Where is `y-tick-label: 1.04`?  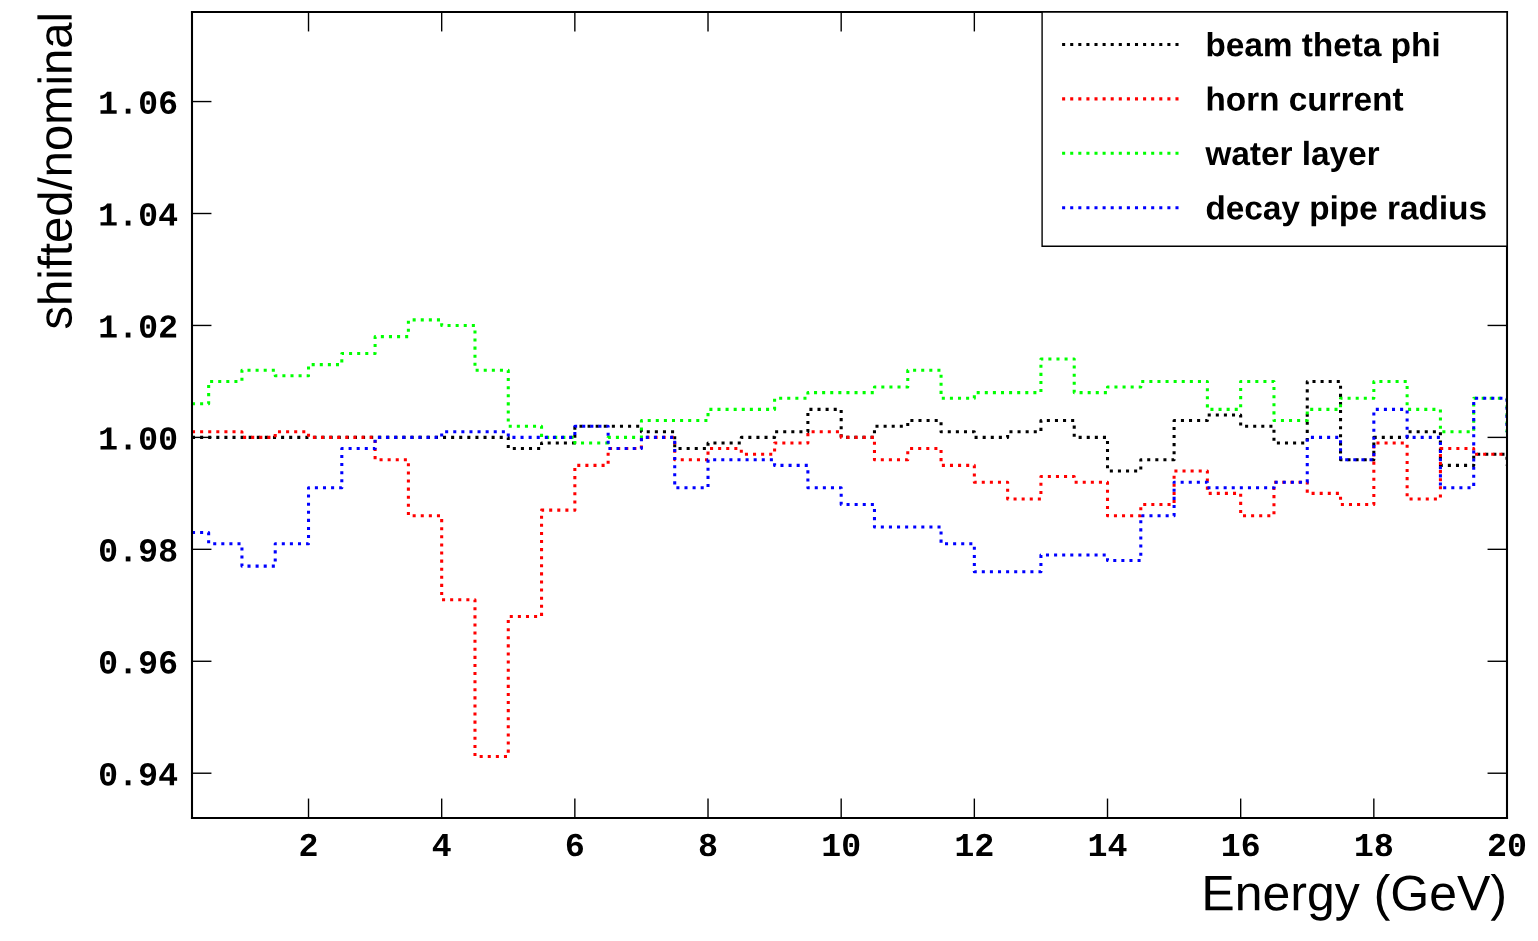
y-tick-label: 1.04 is located at coordinates (139, 214).